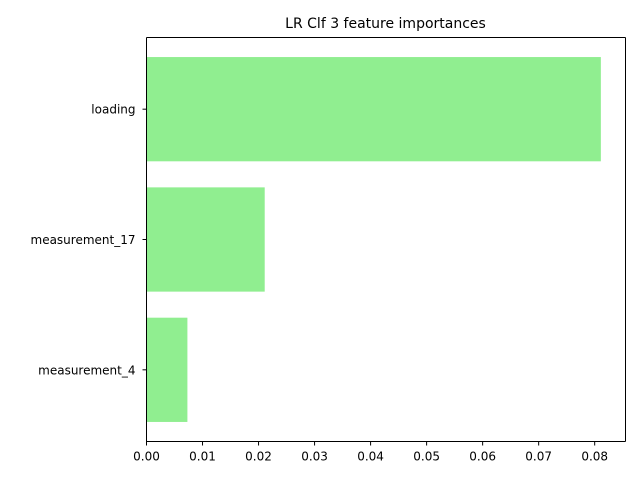 The image size is (640, 480). Describe the element at coordinates (83, 240) in the screenshot. I see `y-tick-label: measurement_17` at that location.